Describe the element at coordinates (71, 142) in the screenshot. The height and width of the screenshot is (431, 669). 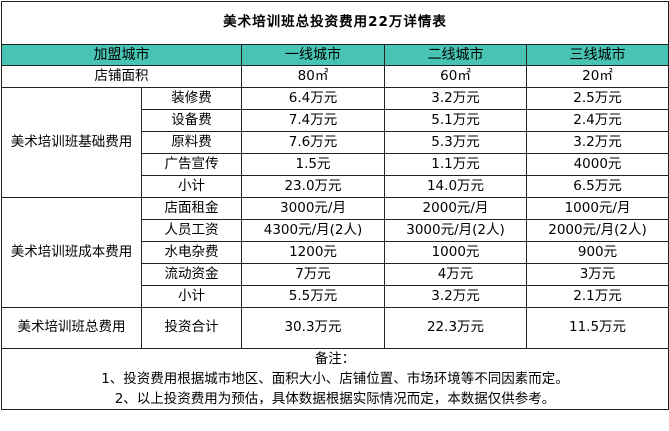
I see `basic-cost-category: 美术培训班基础费用` at that location.